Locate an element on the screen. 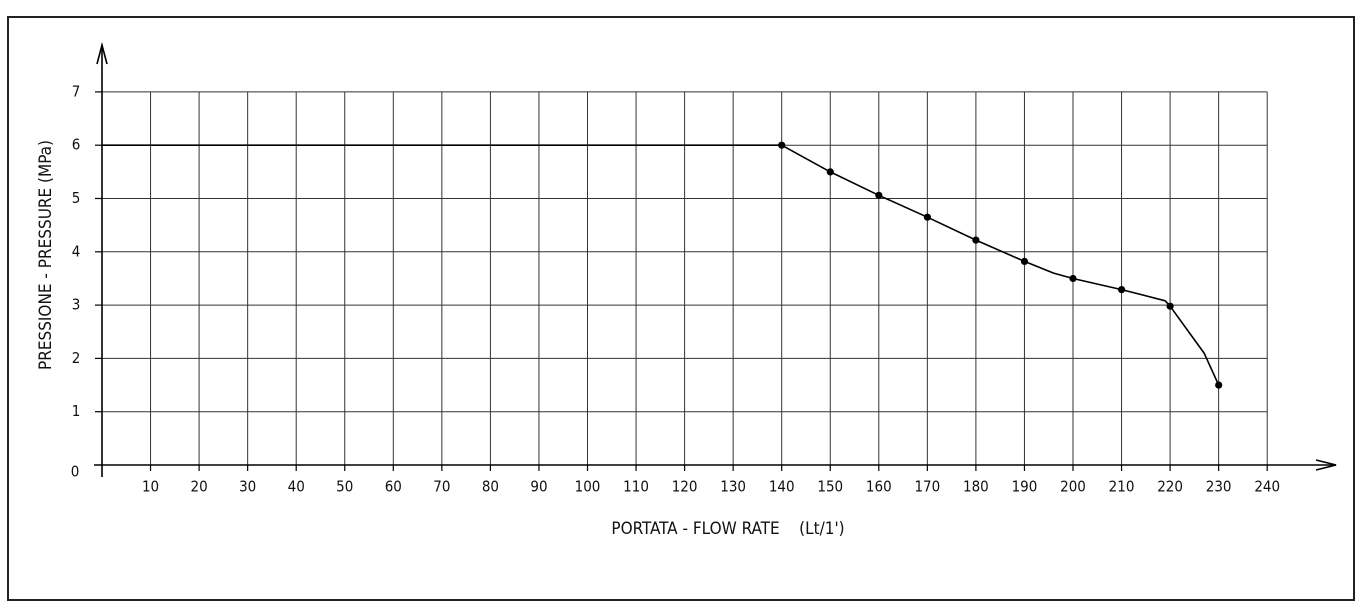  x-tick-label-170: 170 is located at coordinates (927, 487).